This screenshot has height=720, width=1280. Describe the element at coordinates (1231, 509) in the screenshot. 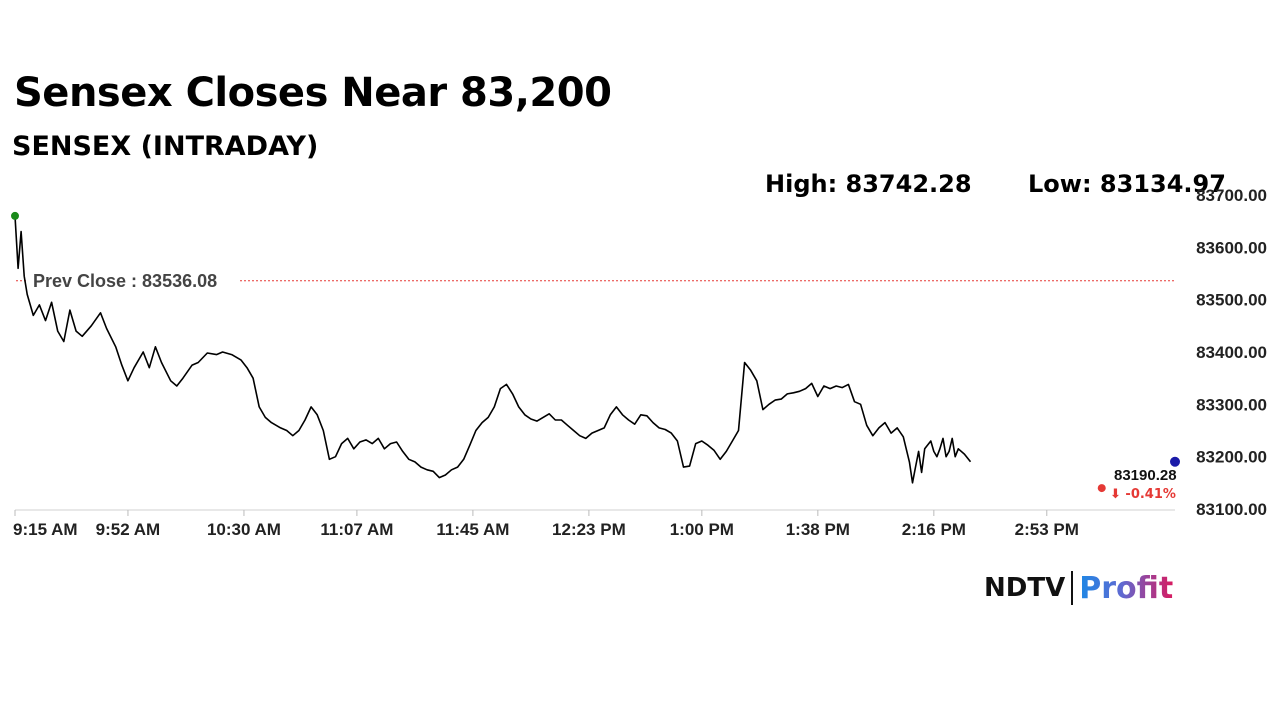

I see `y-tick-label: 83100.00` at that location.